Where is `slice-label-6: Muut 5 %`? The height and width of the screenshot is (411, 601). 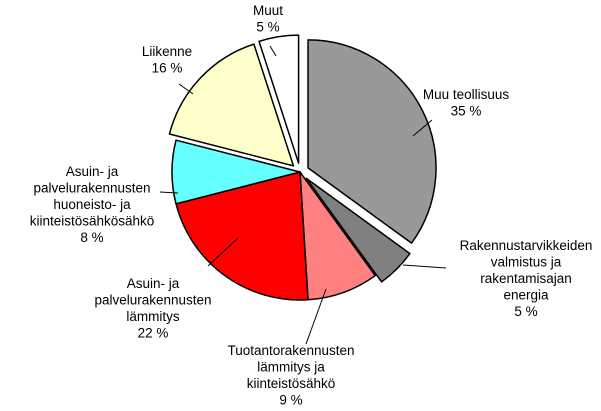
slice-label-6: Muut 5 % is located at coordinates (268, 19).